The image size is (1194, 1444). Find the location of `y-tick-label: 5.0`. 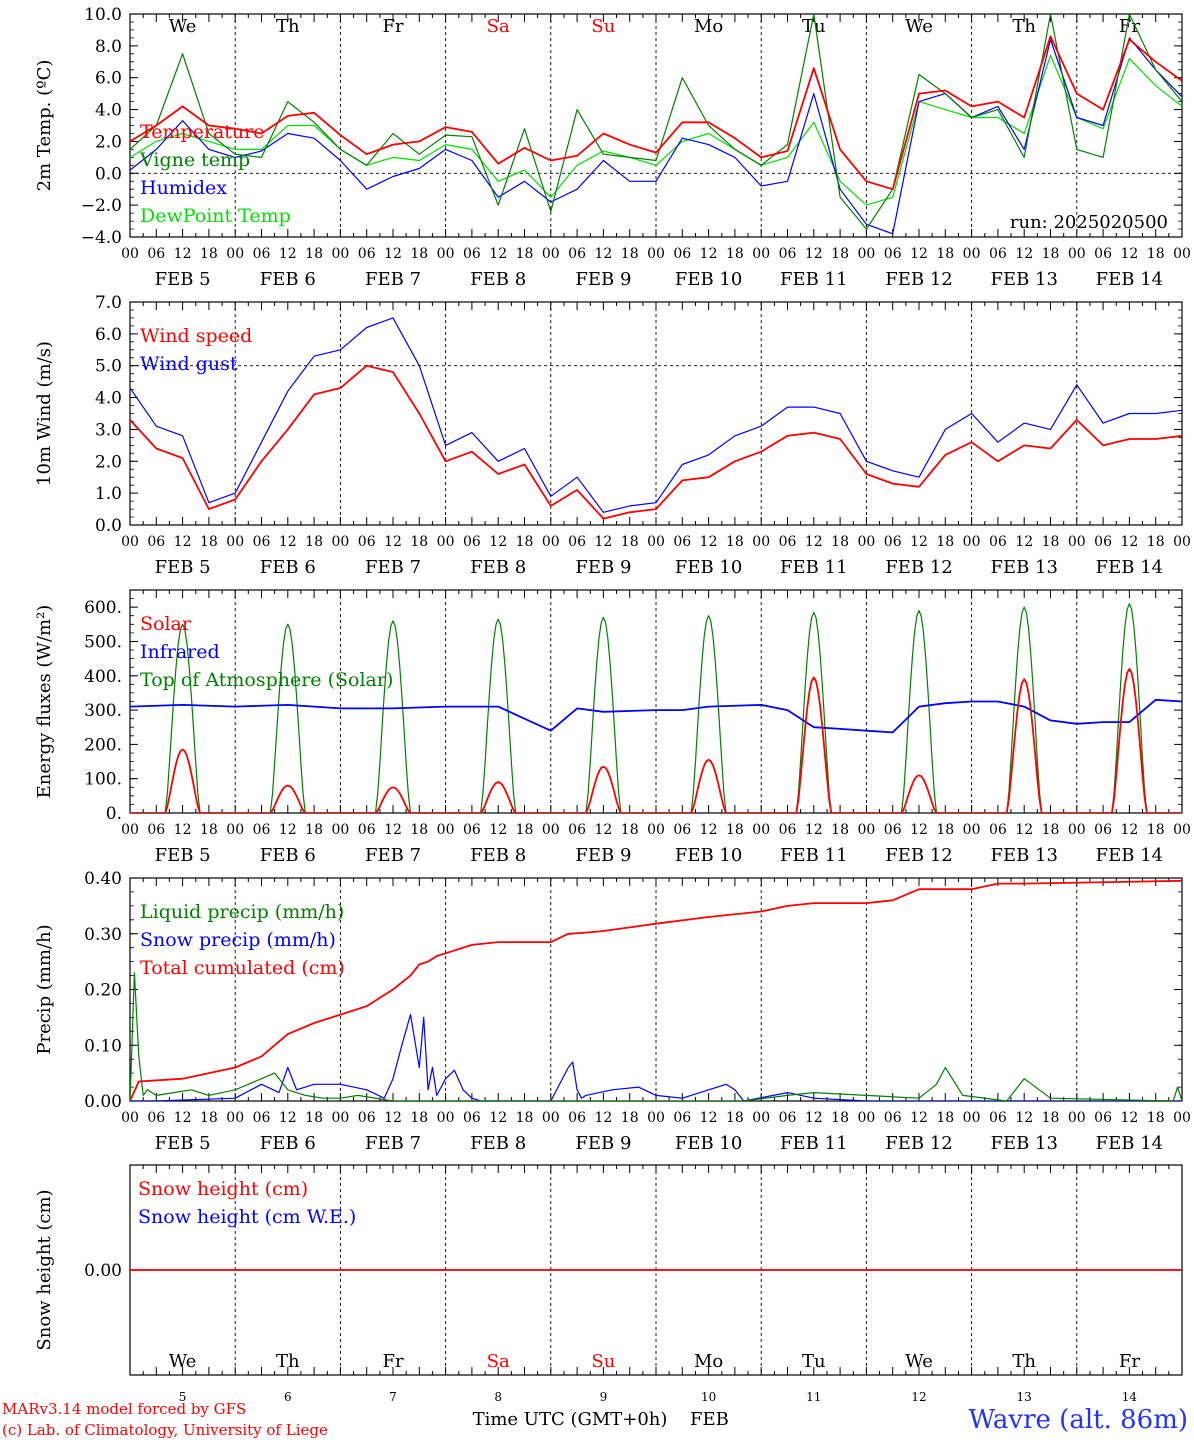

y-tick-label: 5.0 is located at coordinates (108, 367).